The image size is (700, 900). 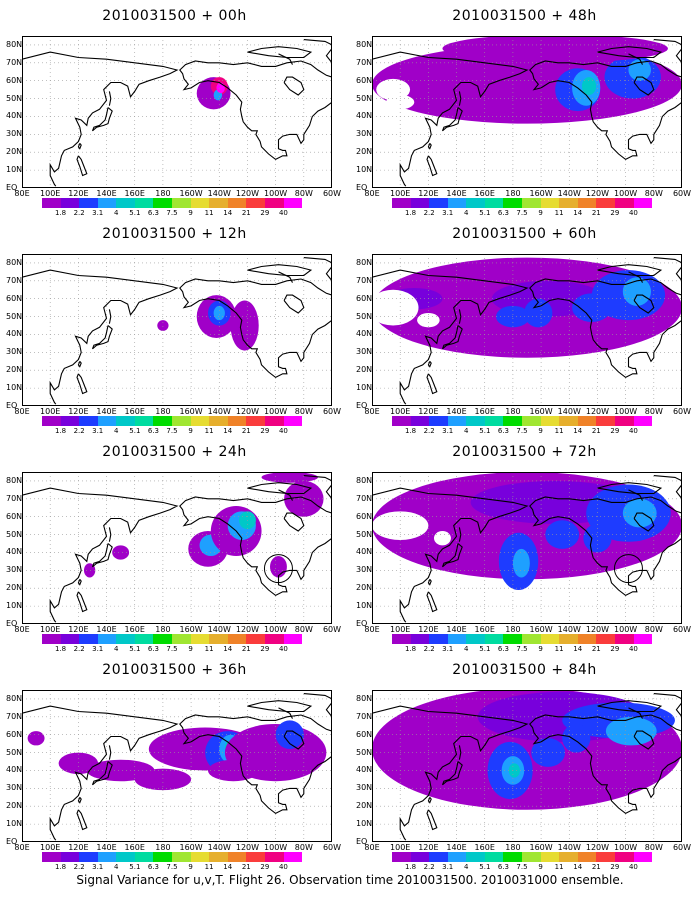 What do you see at coordinates (50, 847) in the screenshot?
I see `lon-tick-label: 100E` at bounding box center [50, 847].